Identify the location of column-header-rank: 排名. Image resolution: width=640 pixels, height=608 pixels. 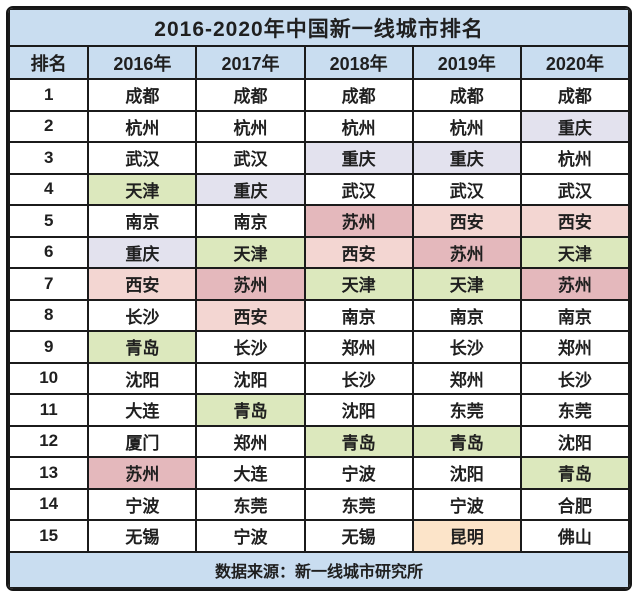
(49, 62).